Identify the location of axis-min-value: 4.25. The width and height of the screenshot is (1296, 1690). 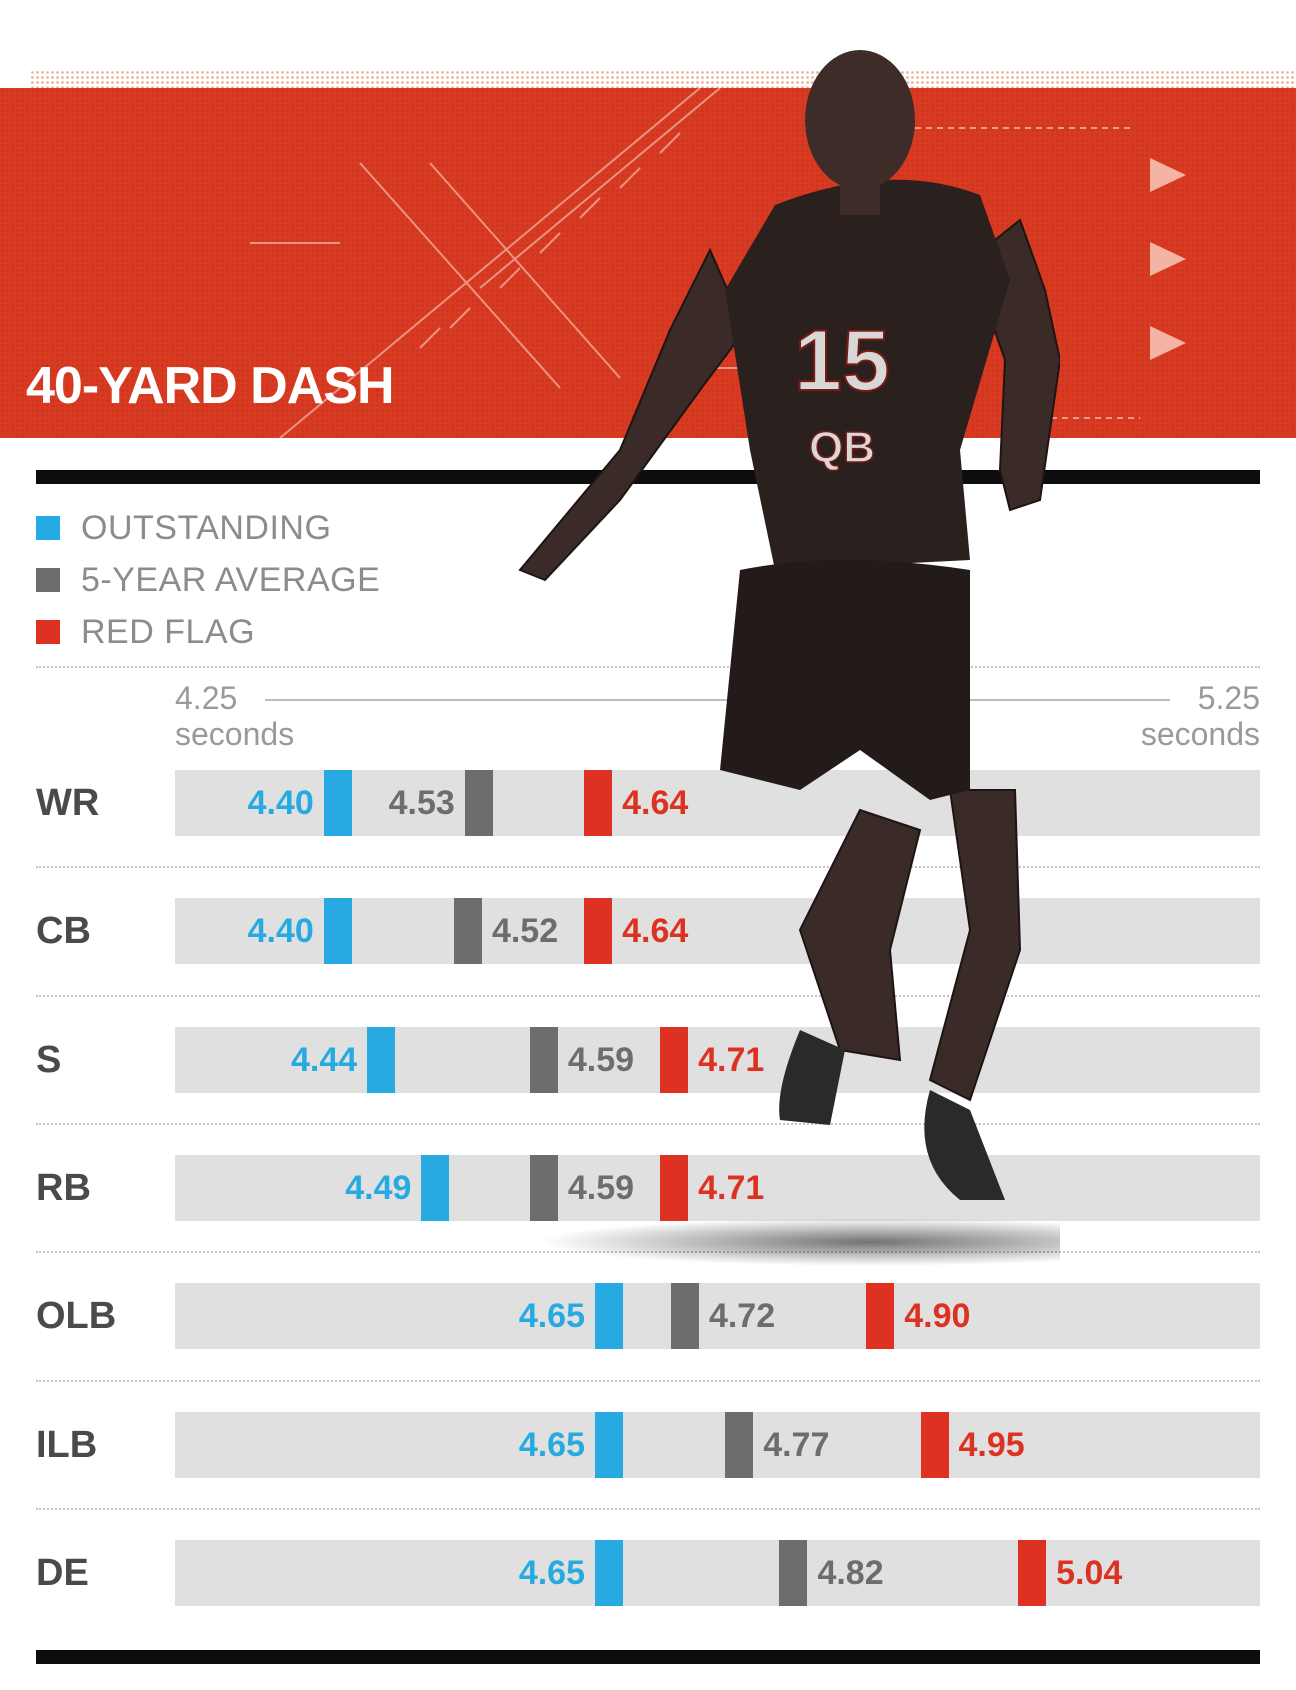
(206, 698).